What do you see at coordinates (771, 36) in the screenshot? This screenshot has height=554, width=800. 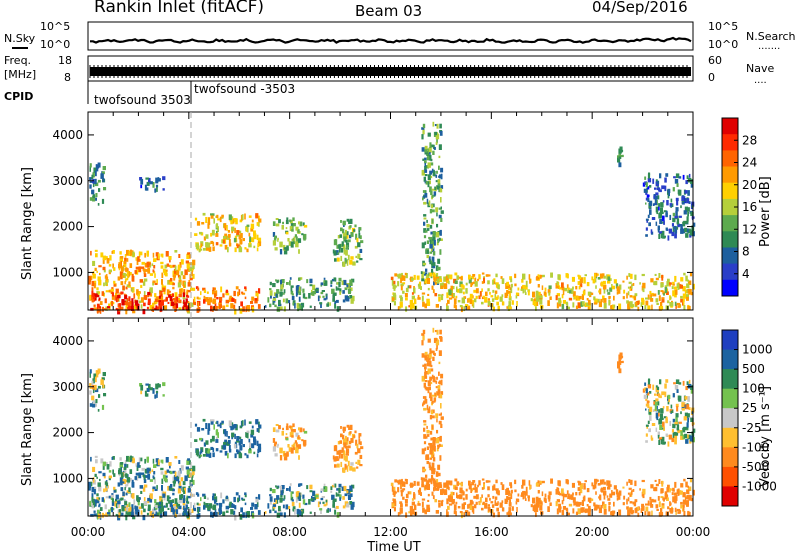 I see `nsearch-label: N.Search` at bounding box center [771, 36].